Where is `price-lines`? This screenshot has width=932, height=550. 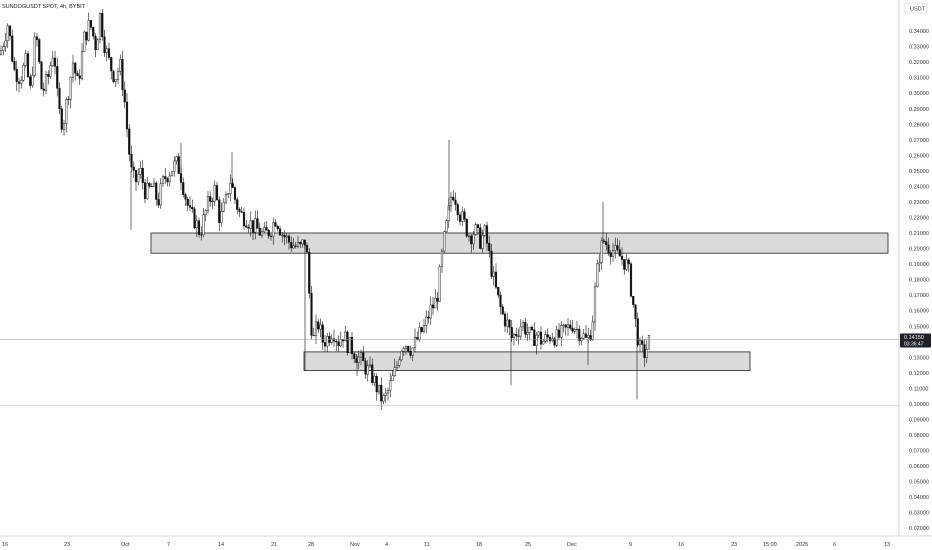 price-lines is located at coordinates (449, 372).